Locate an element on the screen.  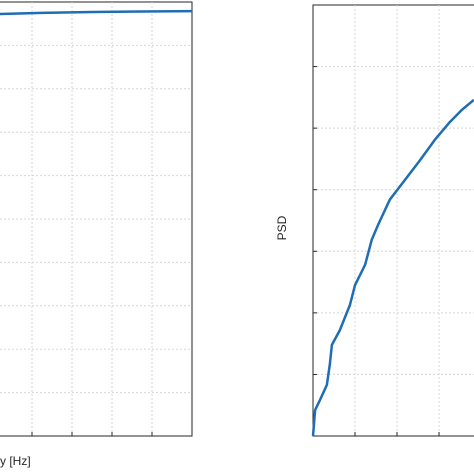
y-axis-label: PSD is located at coordinates (282, 227).